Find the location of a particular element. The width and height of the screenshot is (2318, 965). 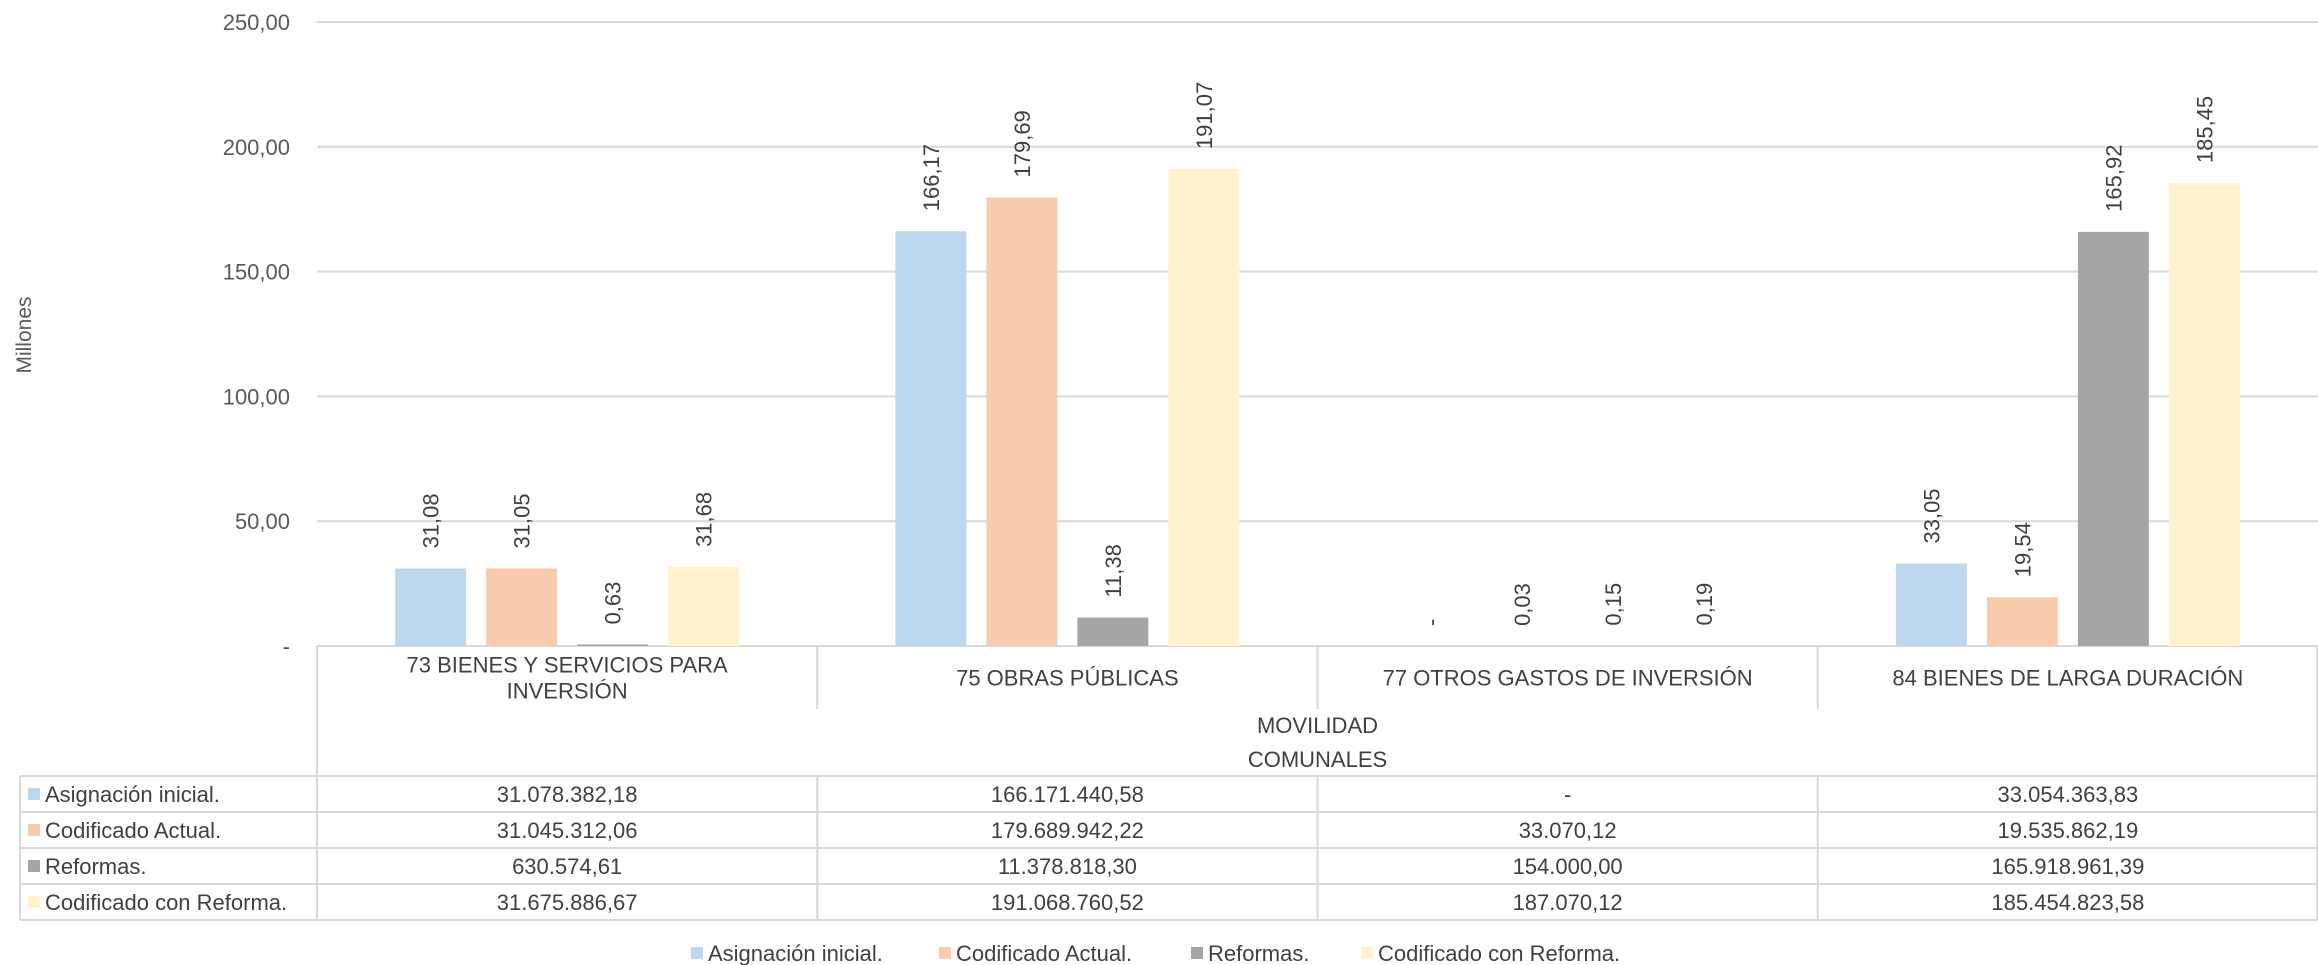

category-label: 84 BIENES DE LARGA DURACIÓN is located at coordinates (2067, 678).